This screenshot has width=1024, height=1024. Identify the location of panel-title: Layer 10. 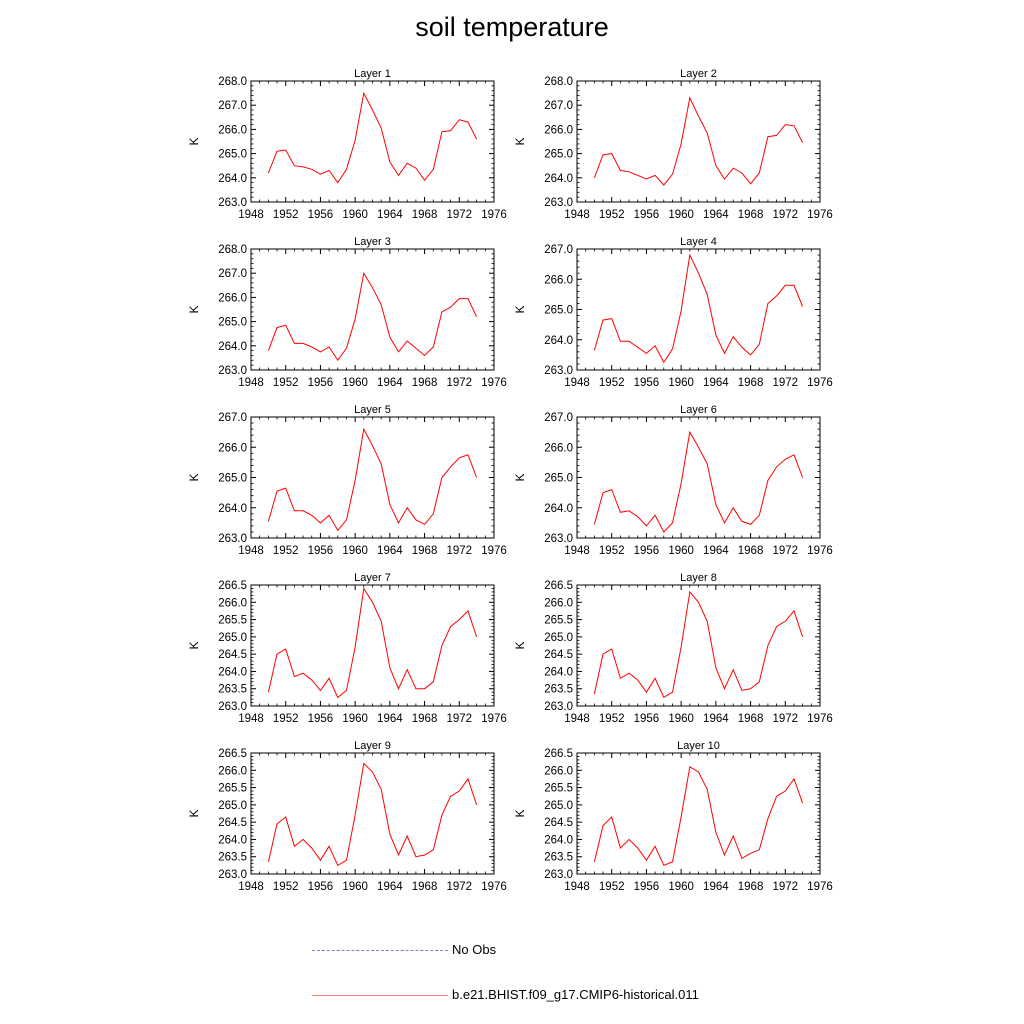
(698, 746).